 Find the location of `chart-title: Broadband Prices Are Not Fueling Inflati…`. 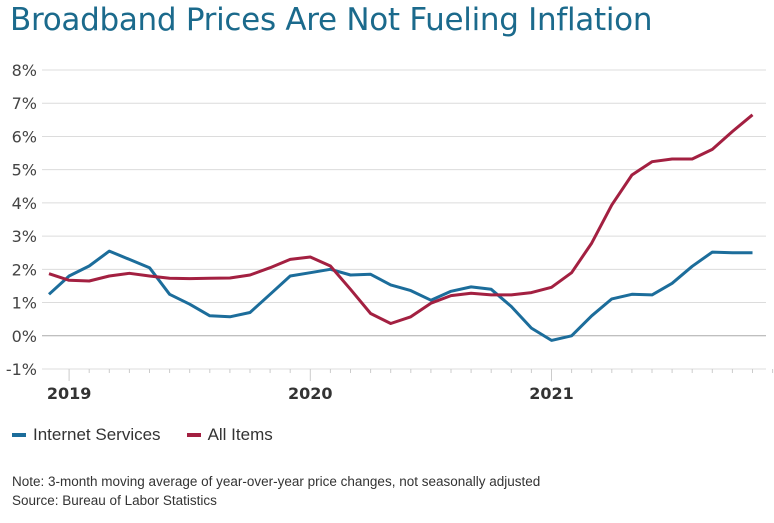

chart-title: Broadband Prices Are Not Fueling Inflati… is located at coordinates (331, 20).